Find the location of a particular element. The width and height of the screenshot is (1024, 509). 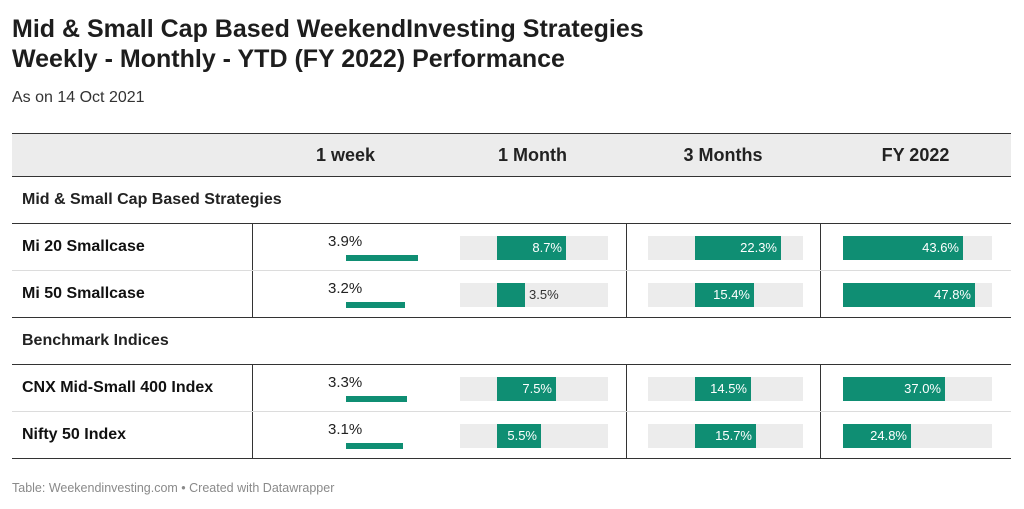

bar-track: 37.0% is located at coordinates (917, 389).